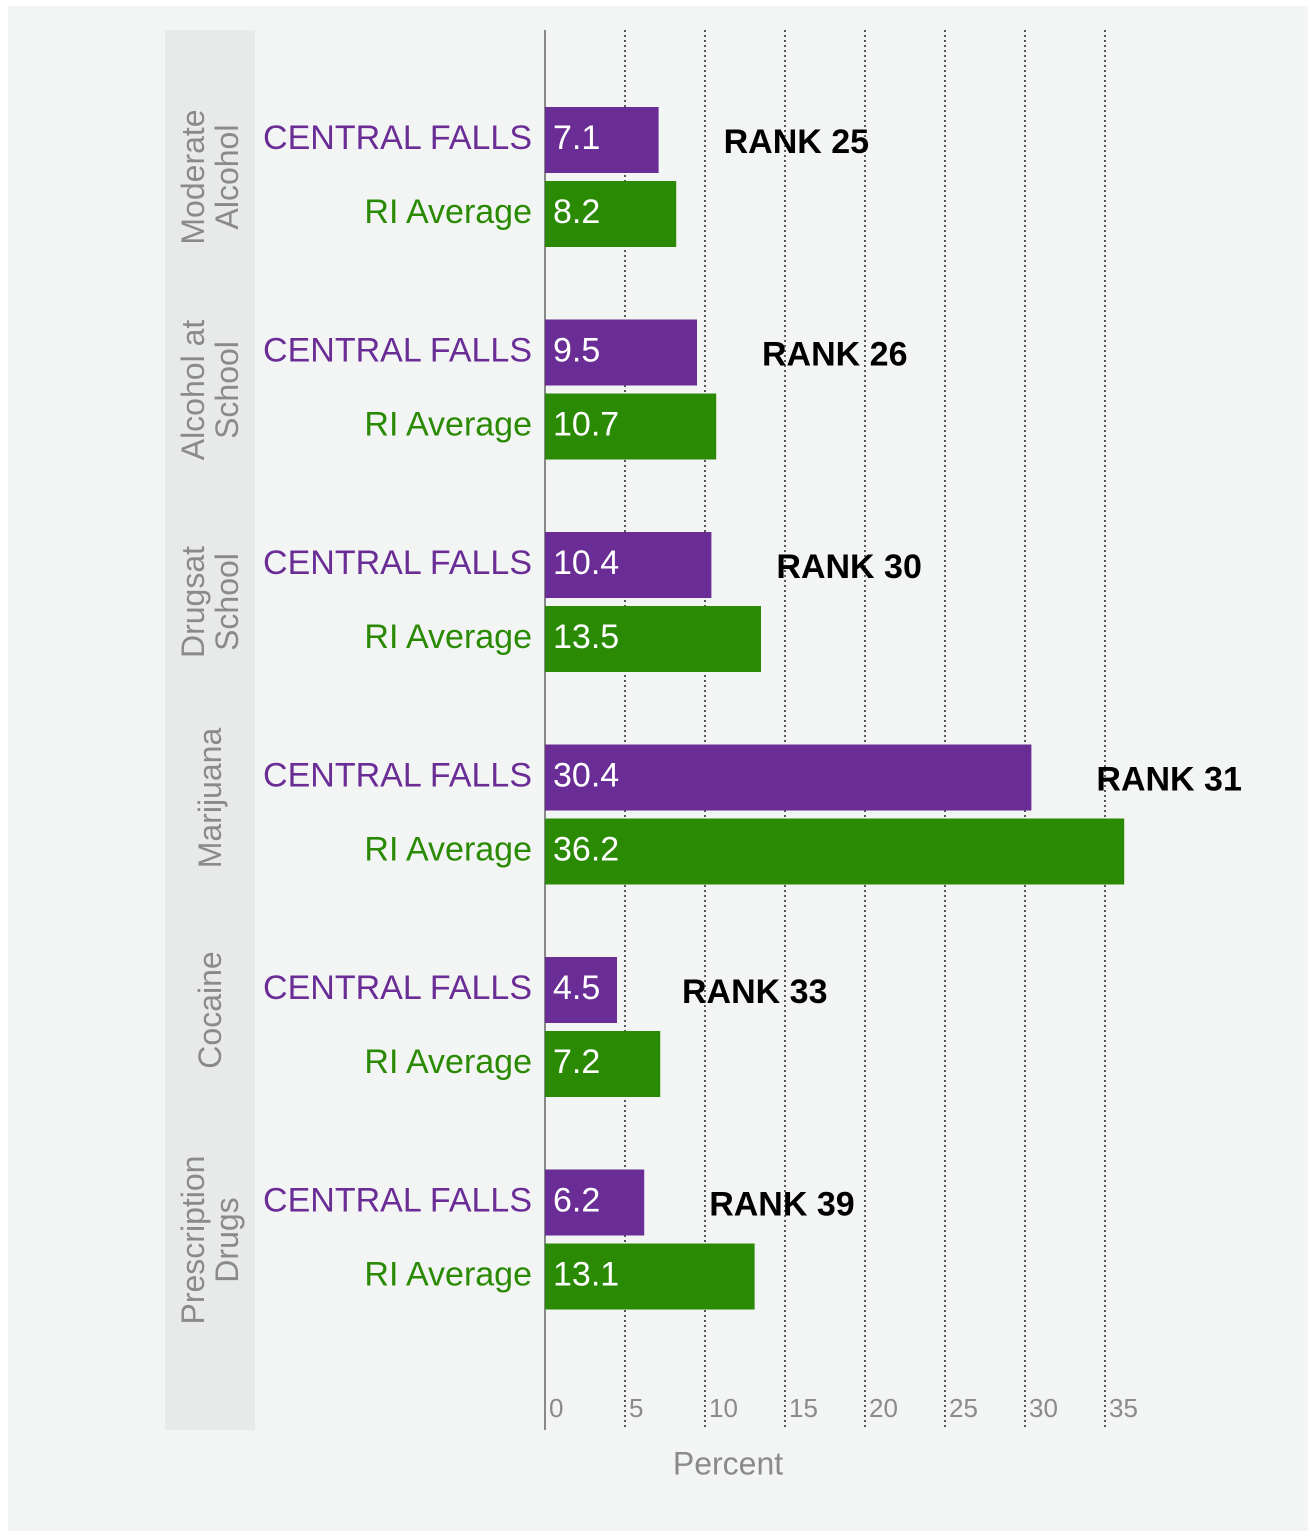 The width and height of the screenshot is (1316, 1535). Describe the element at coordinates (576, 1200) in the screenshot. I see `value-label: 6.2` at that location.